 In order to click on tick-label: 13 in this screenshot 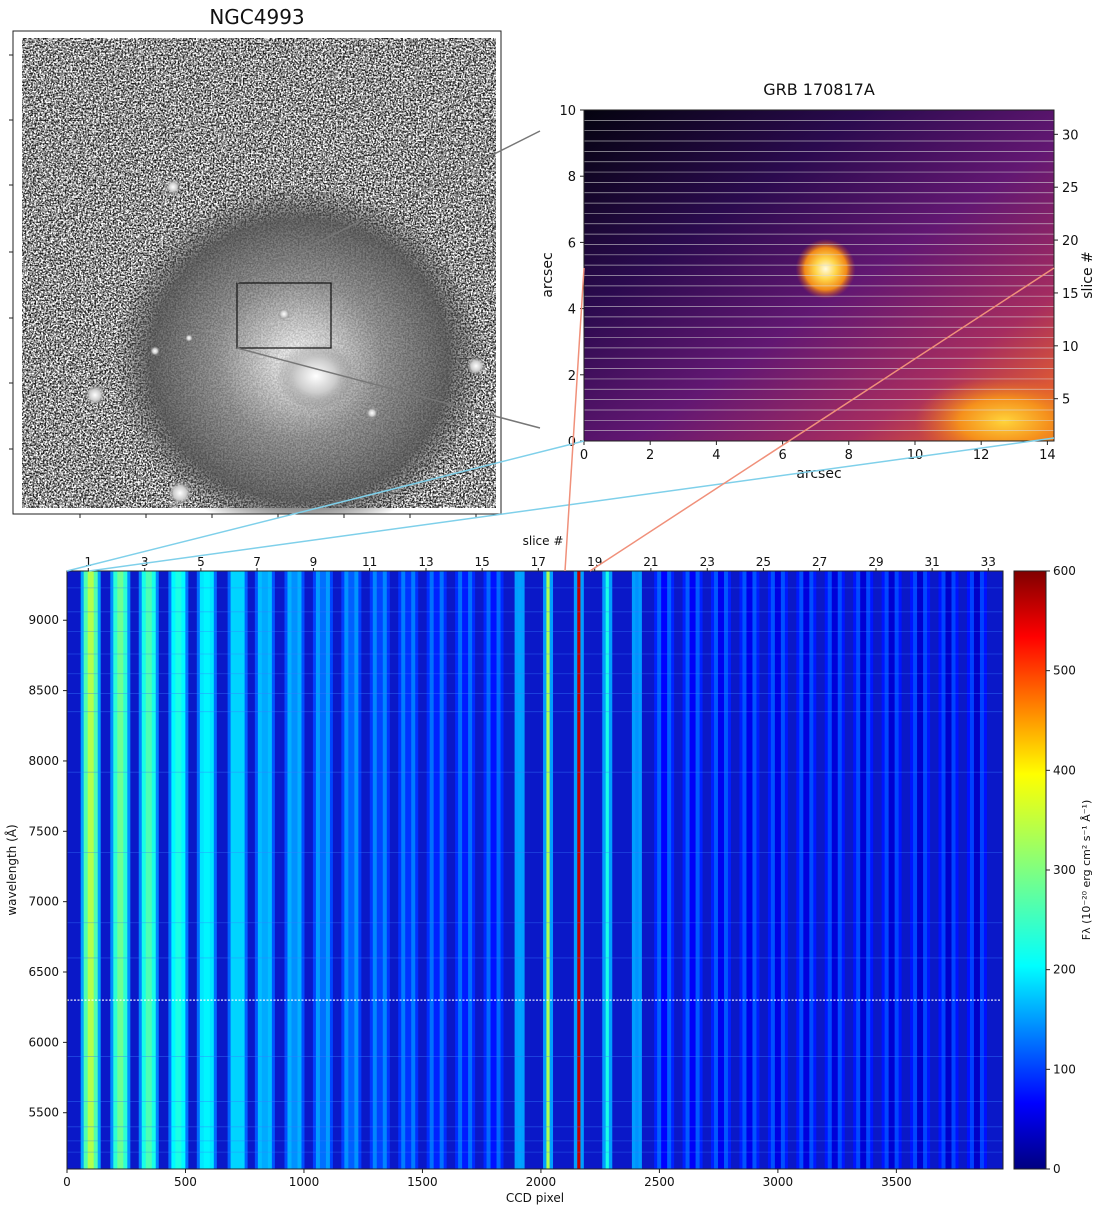, I will do `click(425, 562)`.